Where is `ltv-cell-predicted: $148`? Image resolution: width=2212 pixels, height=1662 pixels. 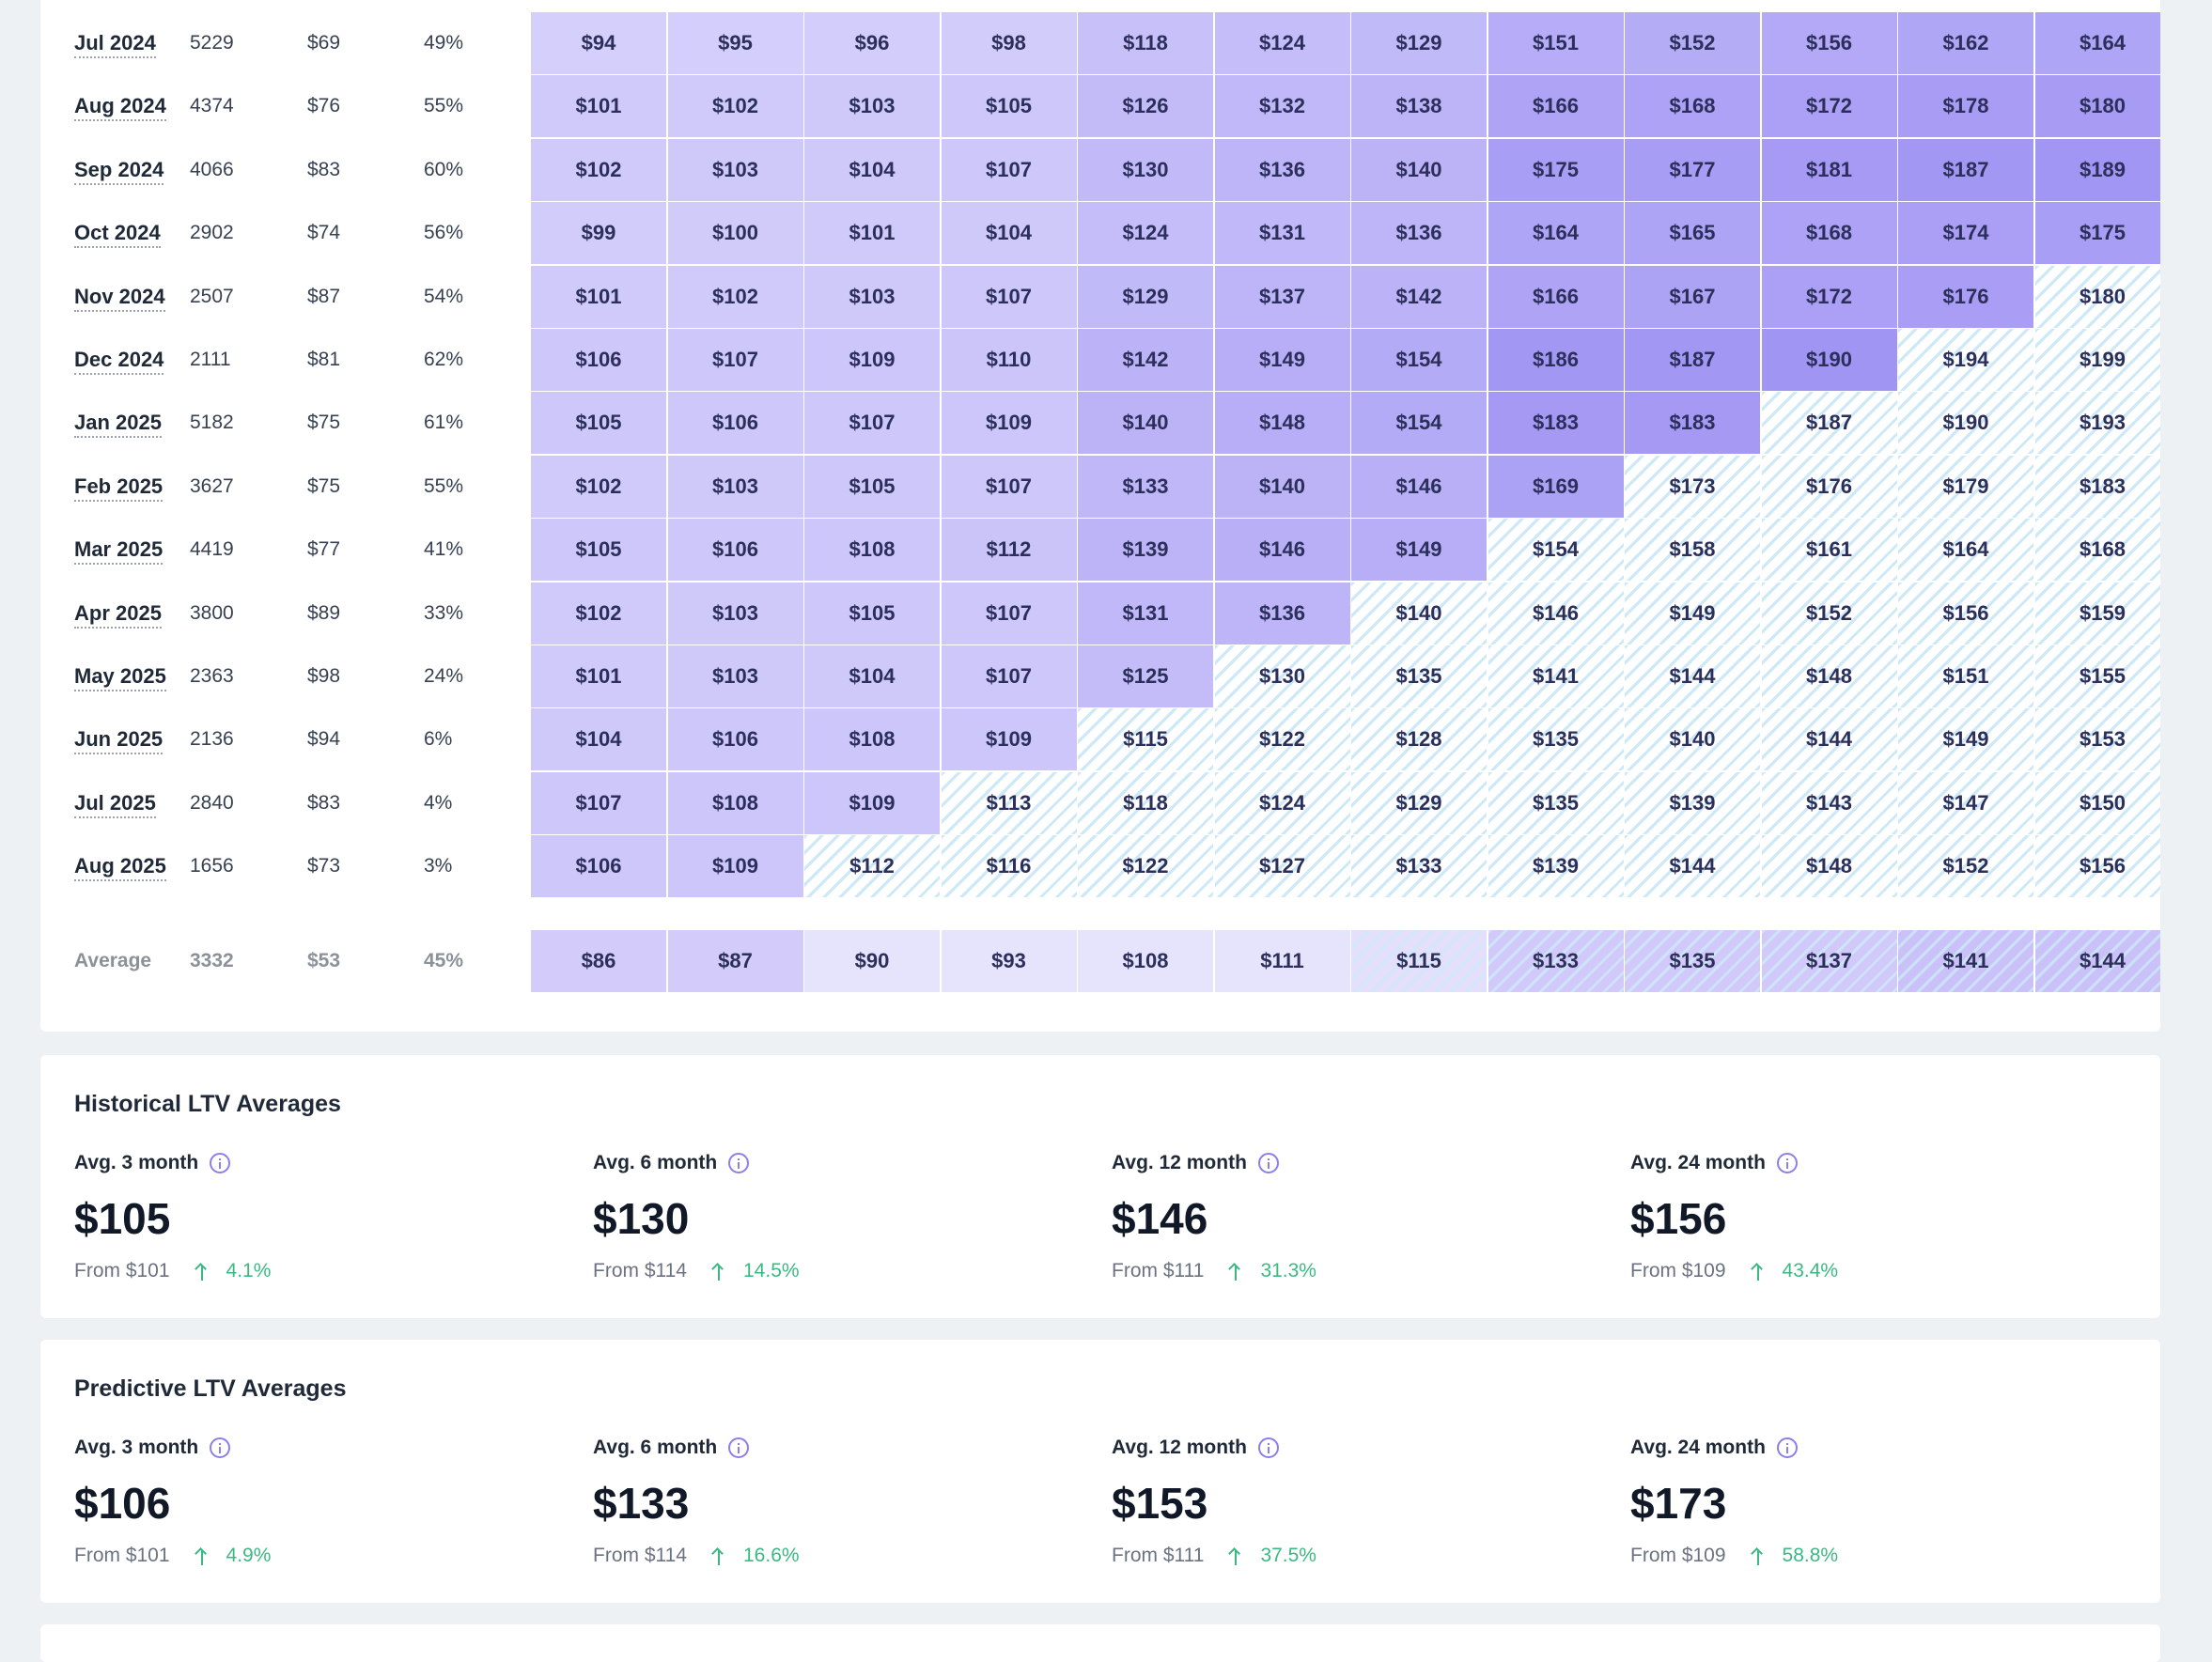 ltv-cell-predicted: $148 is located at coordinates (1829, 867).